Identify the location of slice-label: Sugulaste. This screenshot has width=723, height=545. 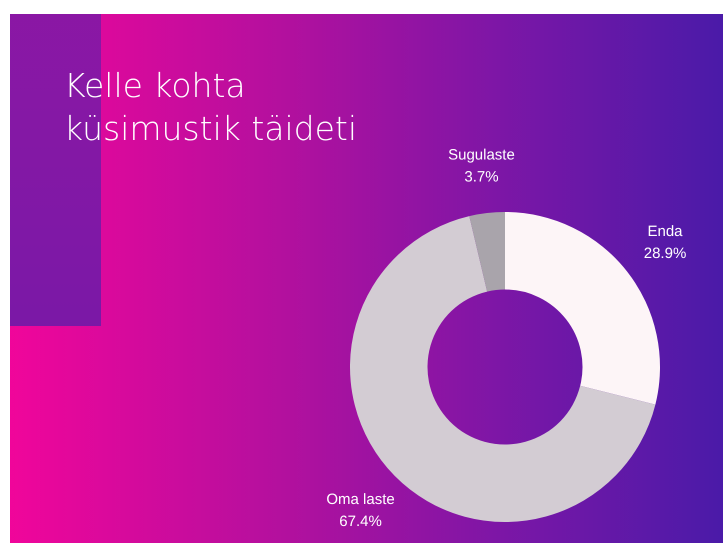
(481, 155).